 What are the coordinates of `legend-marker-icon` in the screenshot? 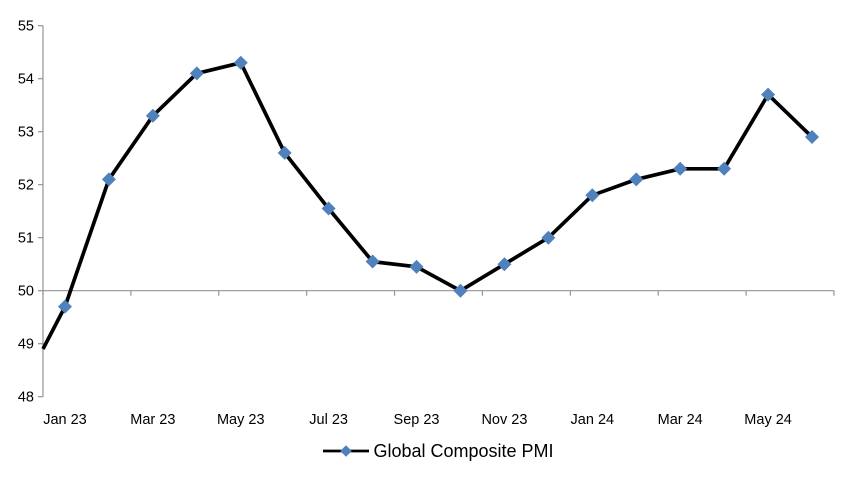 It's located at (346, 451).